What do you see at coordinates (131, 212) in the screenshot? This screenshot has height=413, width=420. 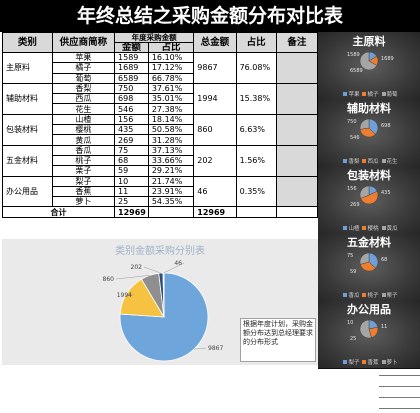 I see `total-amount: 12969` at bounding box center [131, 212].